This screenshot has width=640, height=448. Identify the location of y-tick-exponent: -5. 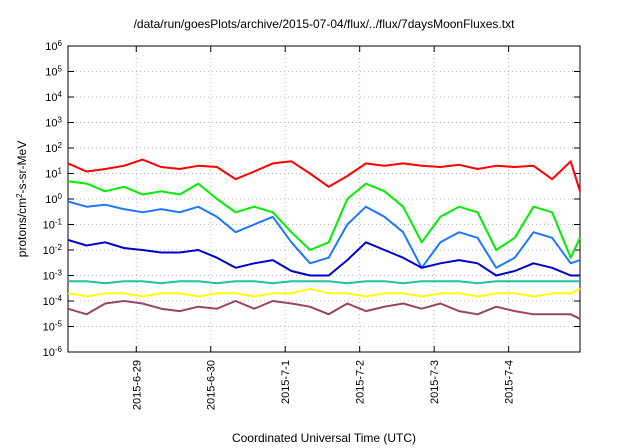
(59, 323).